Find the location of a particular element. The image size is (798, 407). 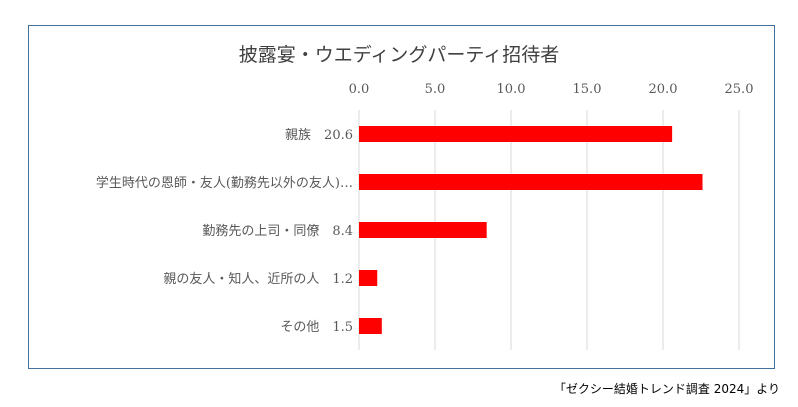

x-tick-label: 10.0 is located at coordinates (511, 89).